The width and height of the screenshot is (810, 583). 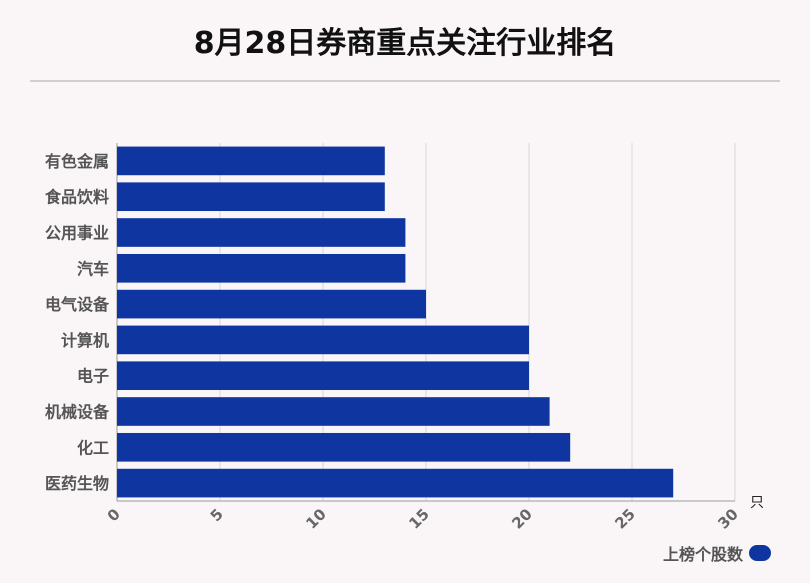 I want to click on category-label: 电子, so click(x=93, y=376).